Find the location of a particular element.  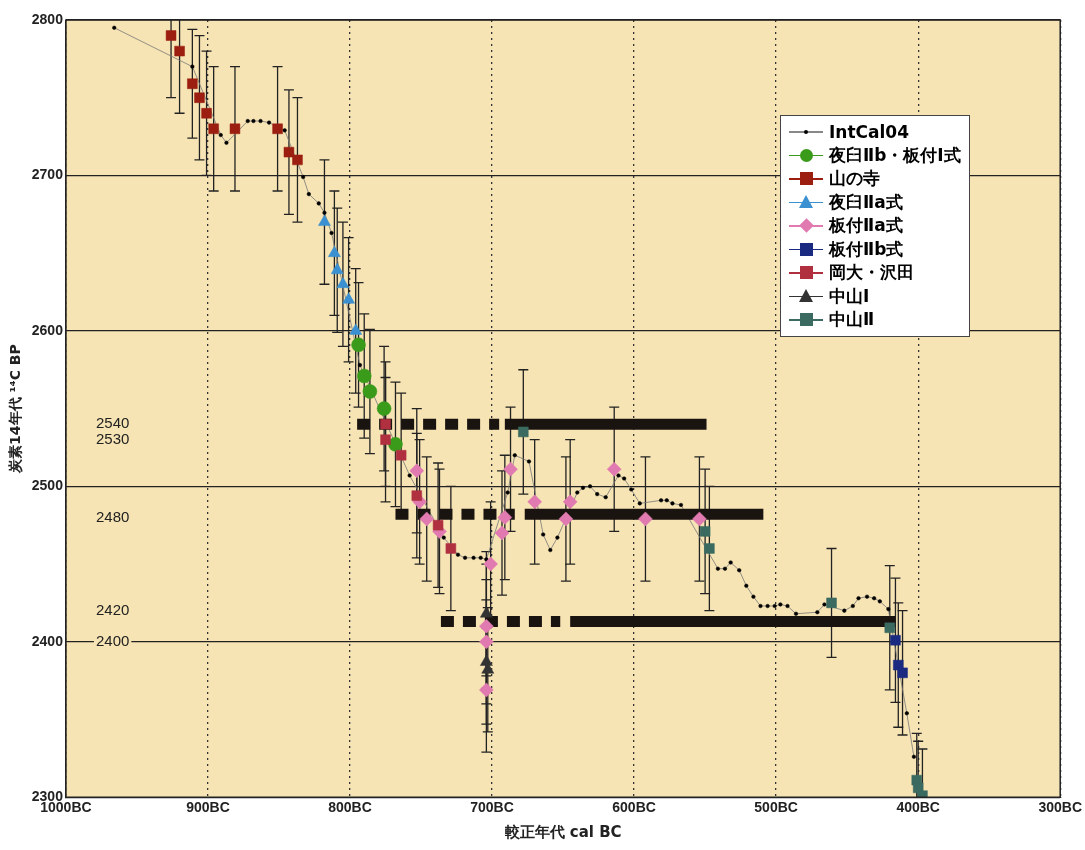

y2-tick-label: 2540 is located at coordinates (112, 423).